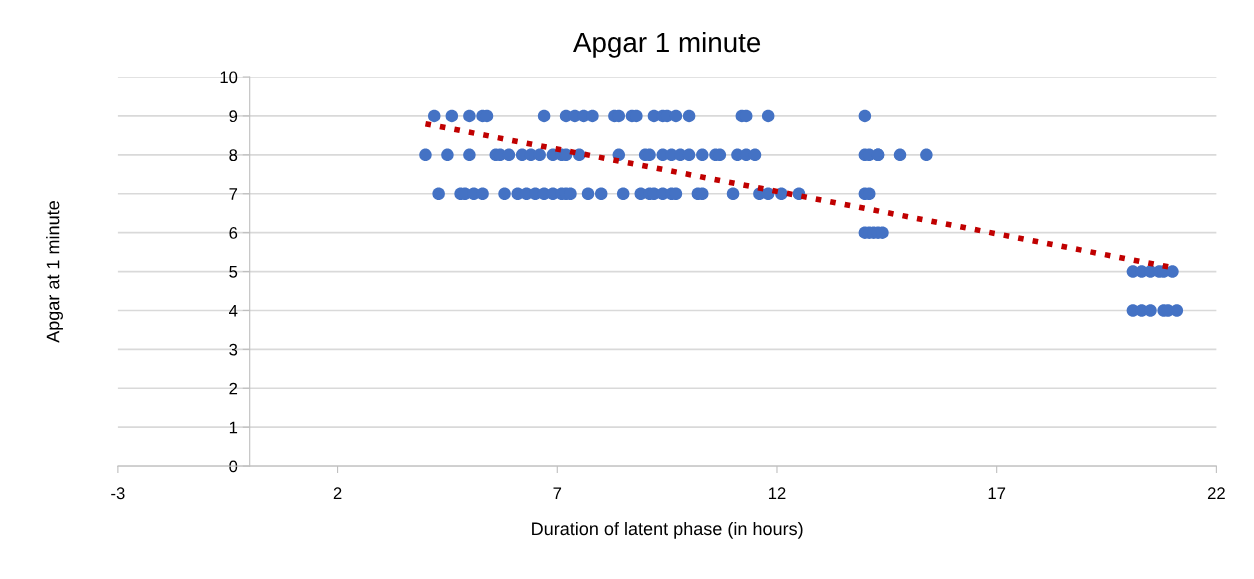 The height and width of the screenshot is (579, 1254). I want to click on y-tick-label: 7, so click(233, 194).